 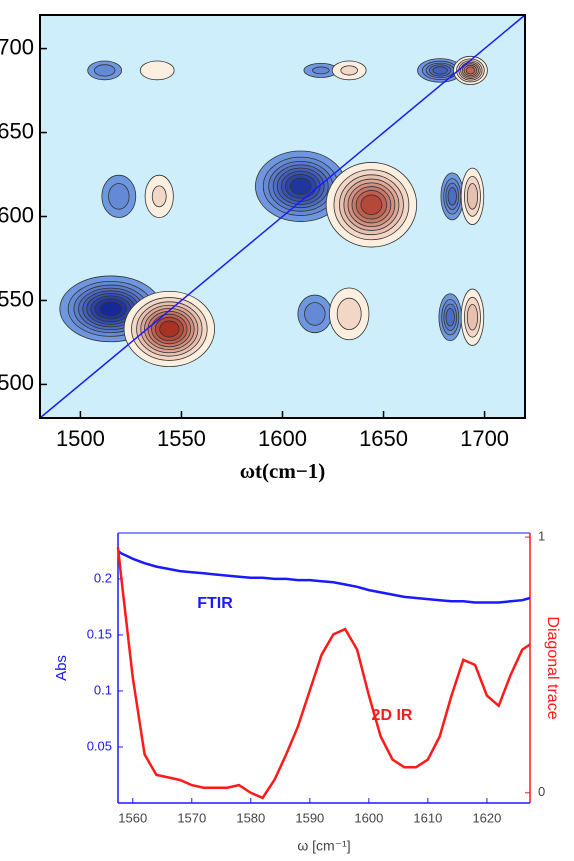 I want to click on x-axis-label: ωt(cm−1), so click(x=283, y=471).